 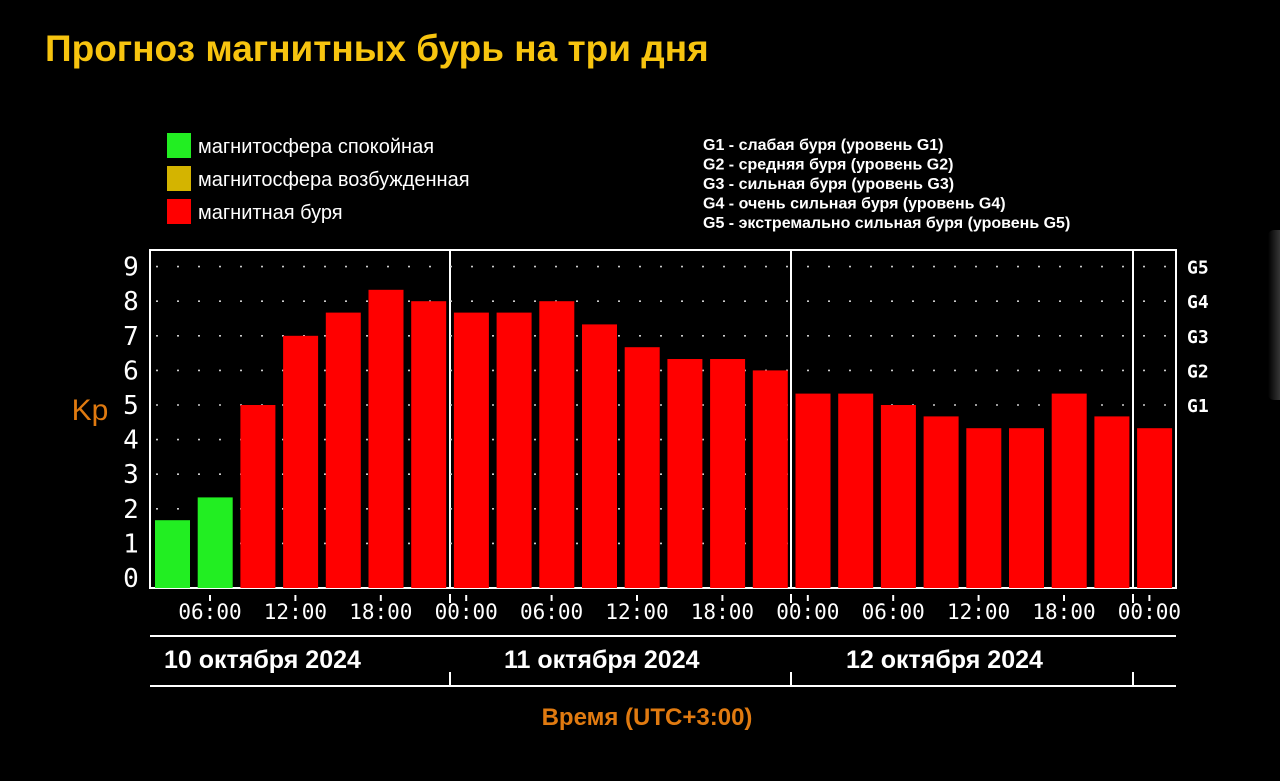 What do you see at coordinates (1274, 315) in the screenshot?
I see `scroll-edge` at bounding box center [1274, 315].